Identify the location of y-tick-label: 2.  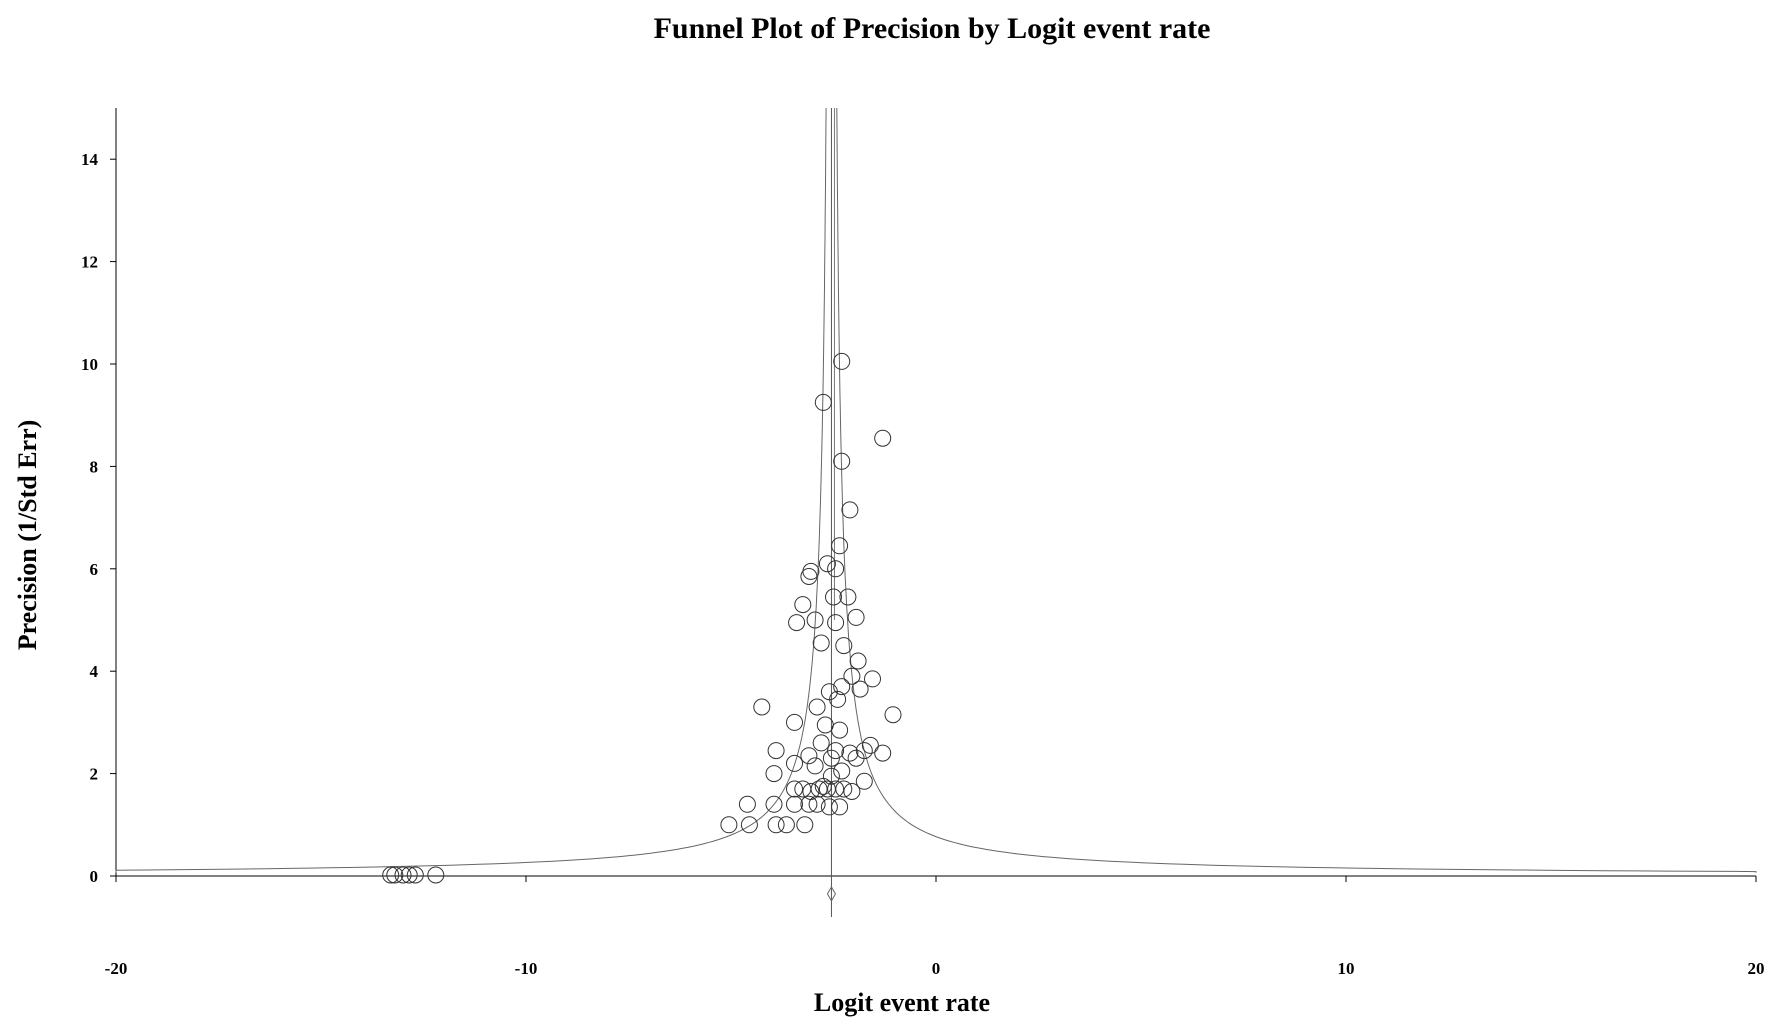
(94, 774).